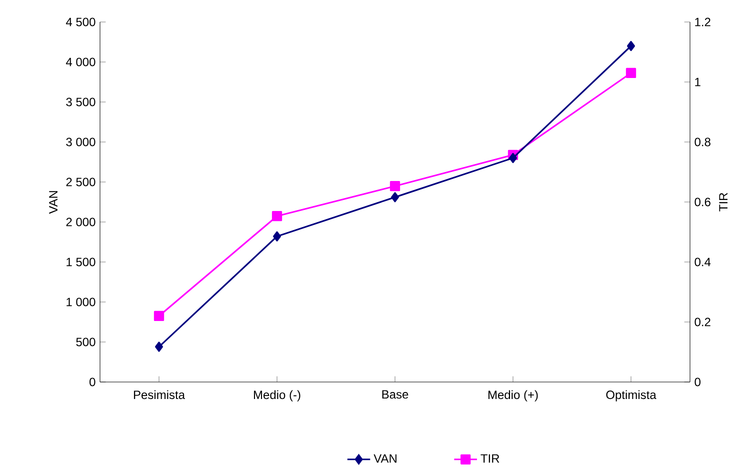 The width and height of the screenshot is (748, 470). What do you see at coordinates (81, 102) in the screenshot?
I see `y-tick-label: 3 500` at bounding box center [81, 102].